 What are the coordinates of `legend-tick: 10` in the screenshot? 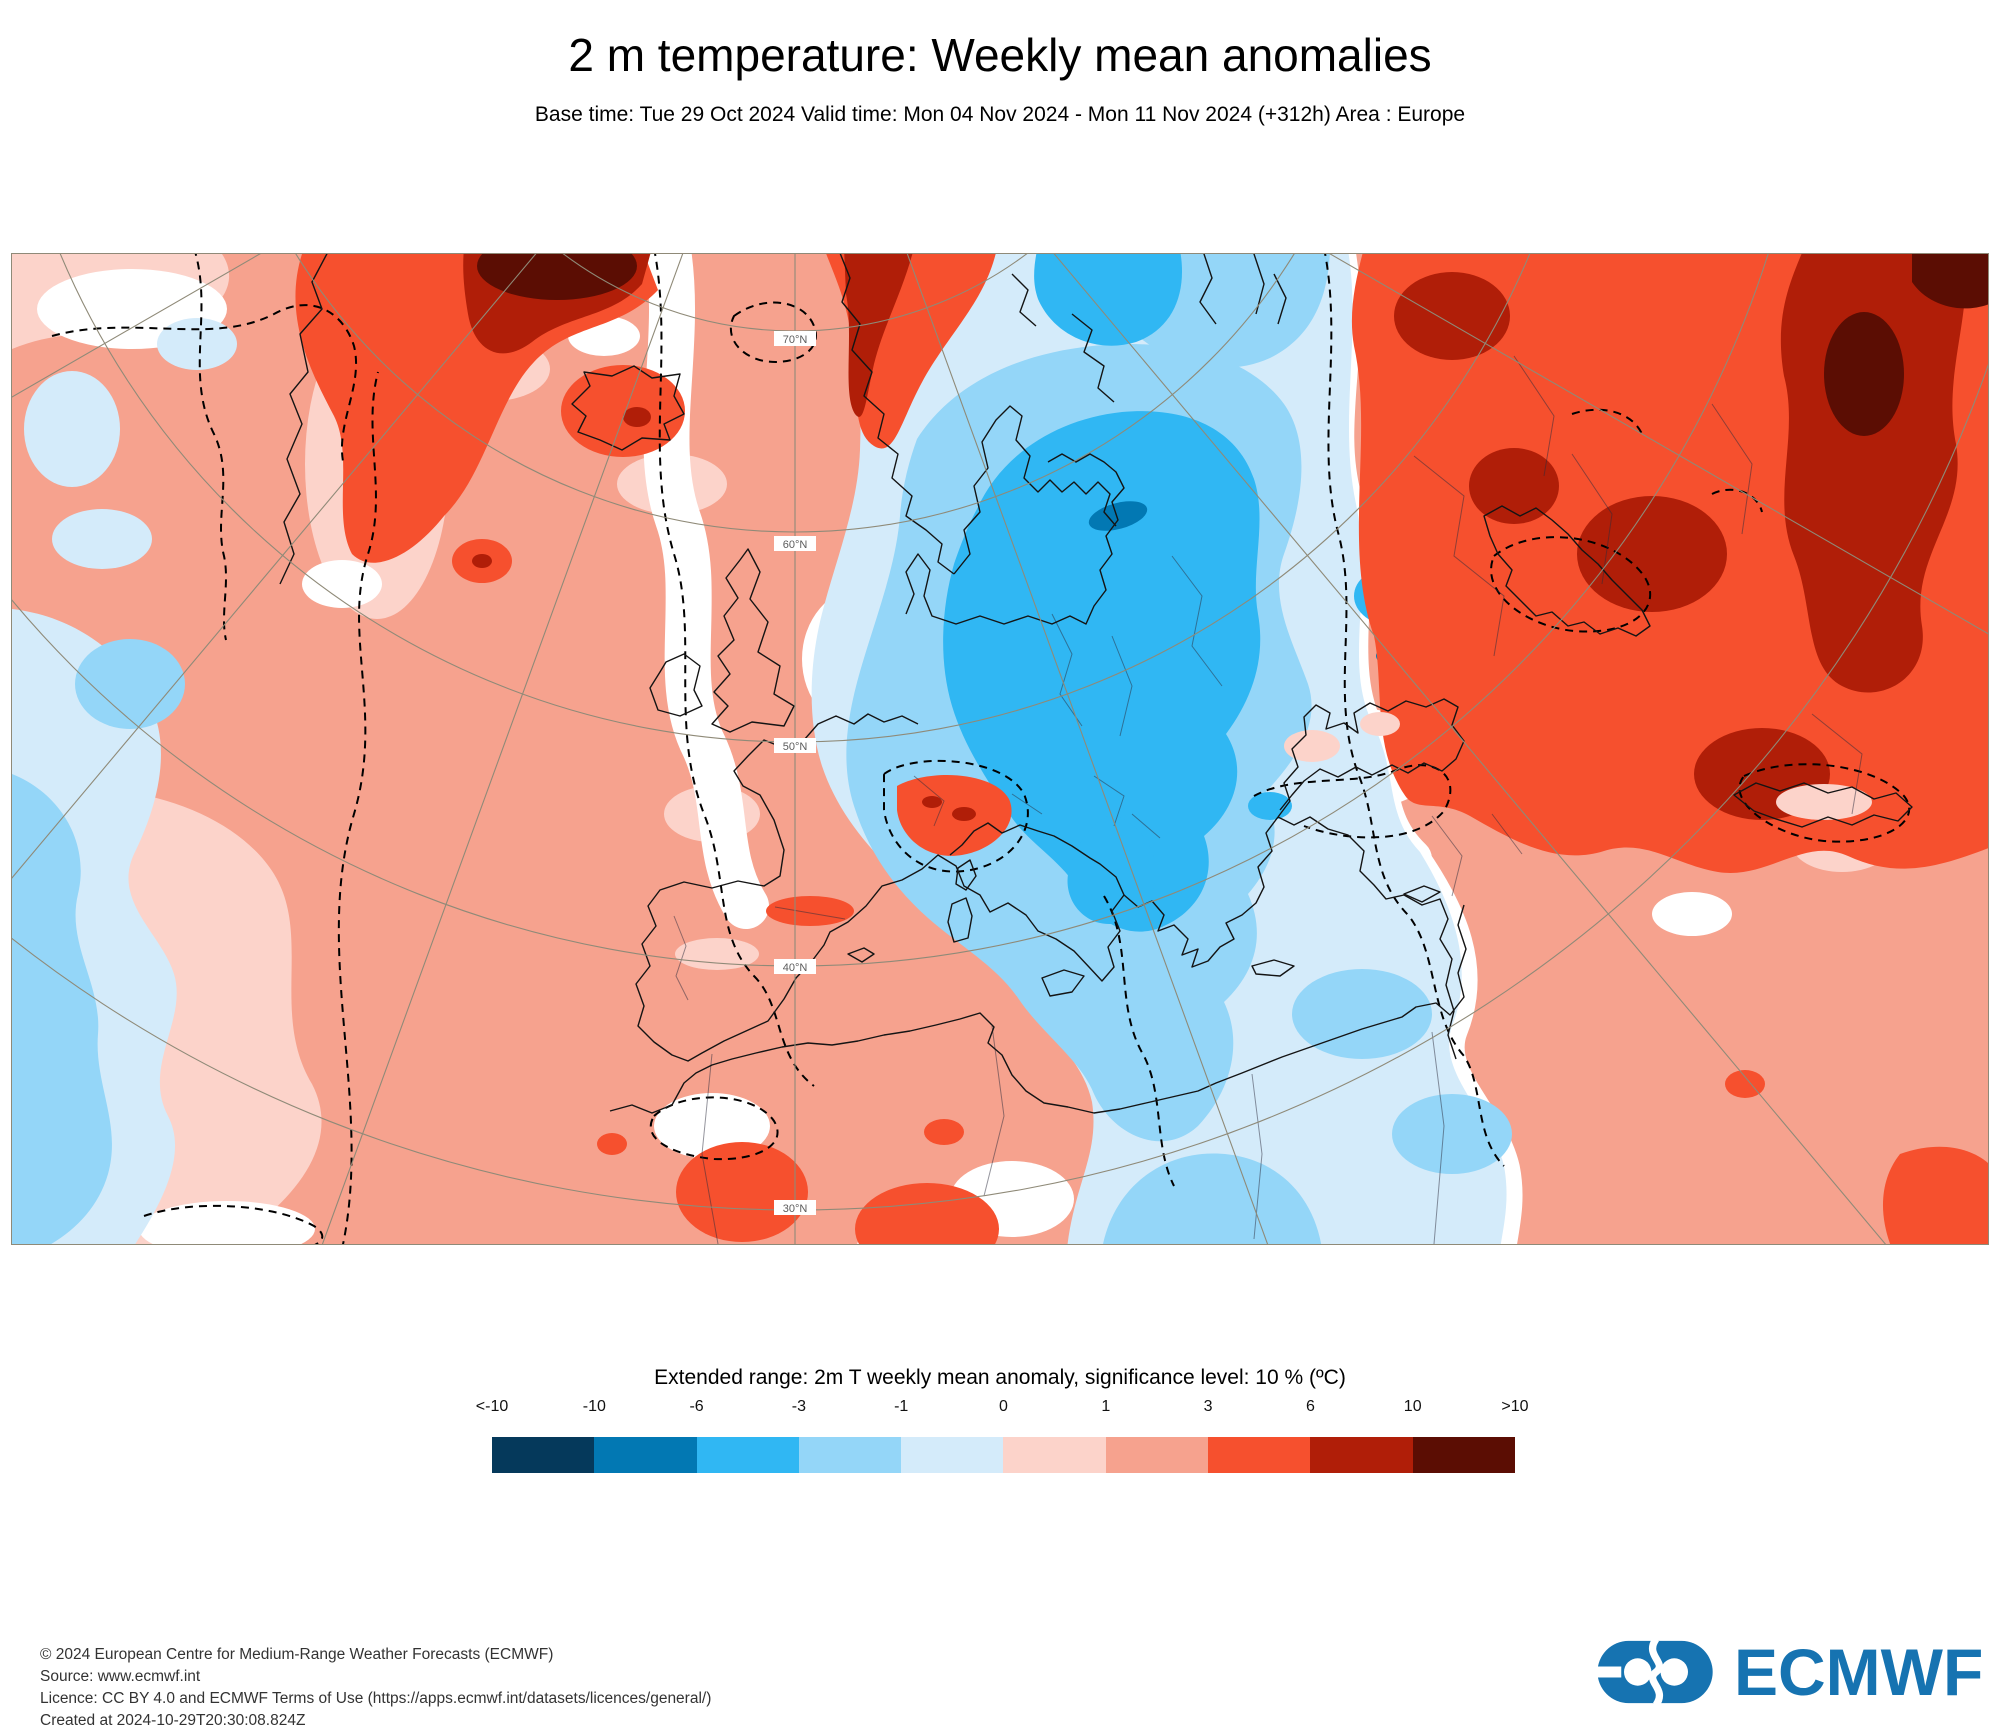 It's located at (1412, 1406).